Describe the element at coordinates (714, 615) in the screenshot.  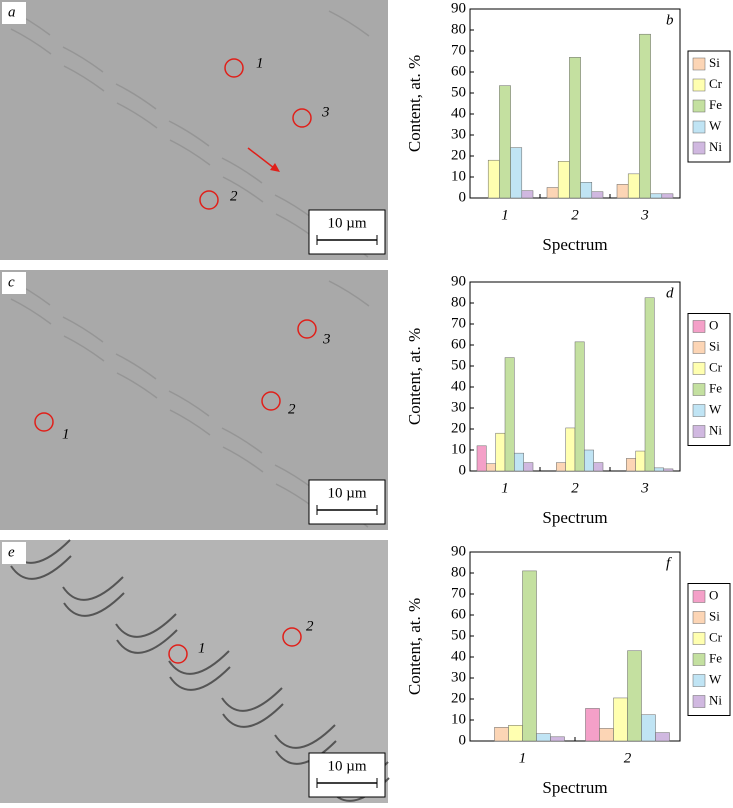
I see `legend-label: Si` at that location.